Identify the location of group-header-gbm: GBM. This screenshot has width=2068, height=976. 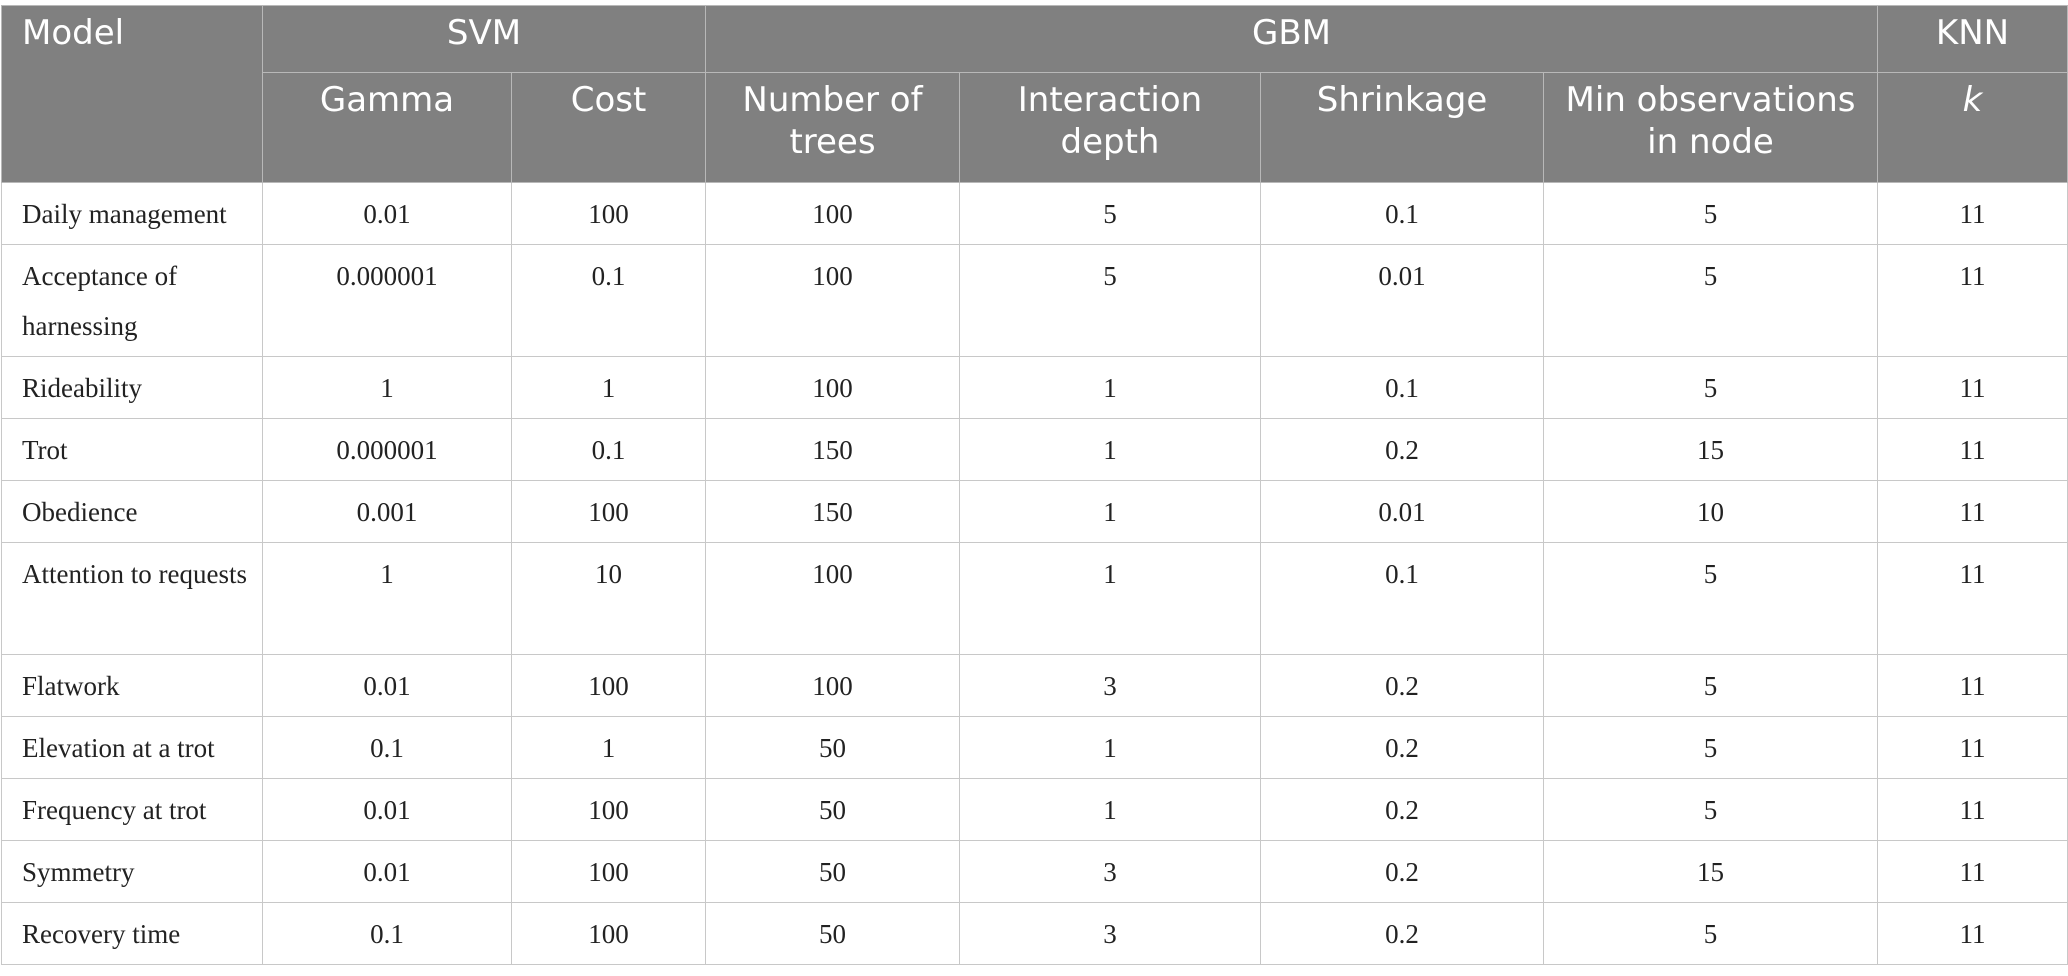
(1291, 39).